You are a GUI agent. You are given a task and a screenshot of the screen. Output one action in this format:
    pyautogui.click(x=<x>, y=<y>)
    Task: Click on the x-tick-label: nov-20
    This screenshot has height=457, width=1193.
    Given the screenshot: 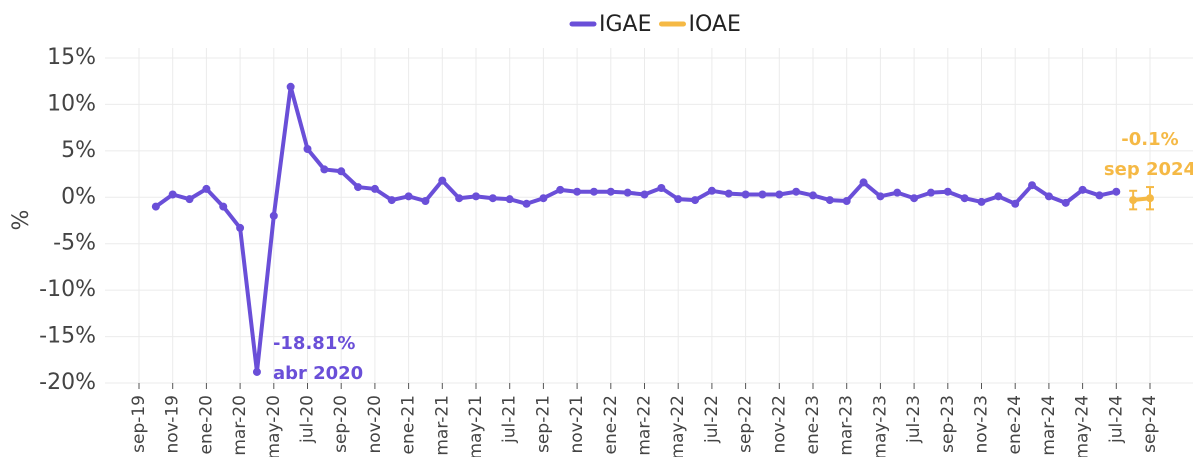 What is the action you would take?
    pyautogui.click(x=375, y=424)
    